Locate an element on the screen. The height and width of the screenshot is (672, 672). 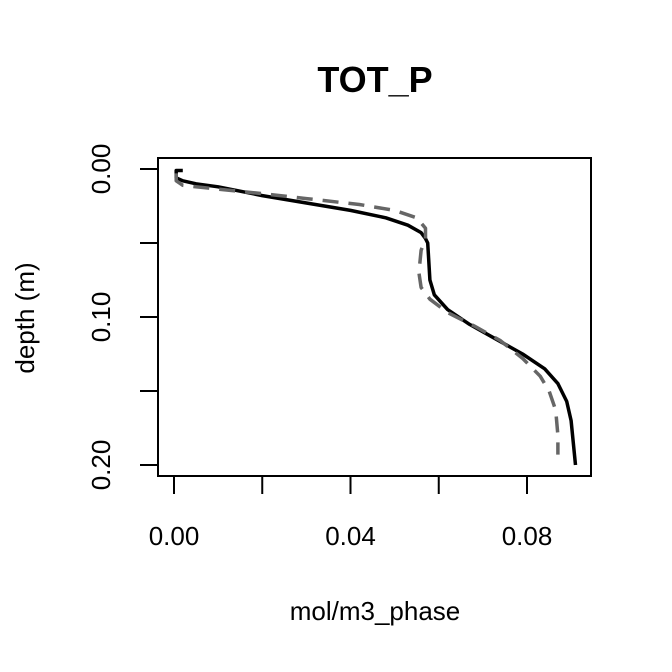
x-tick-label: 0.04 is located at coordinates (350, 536).